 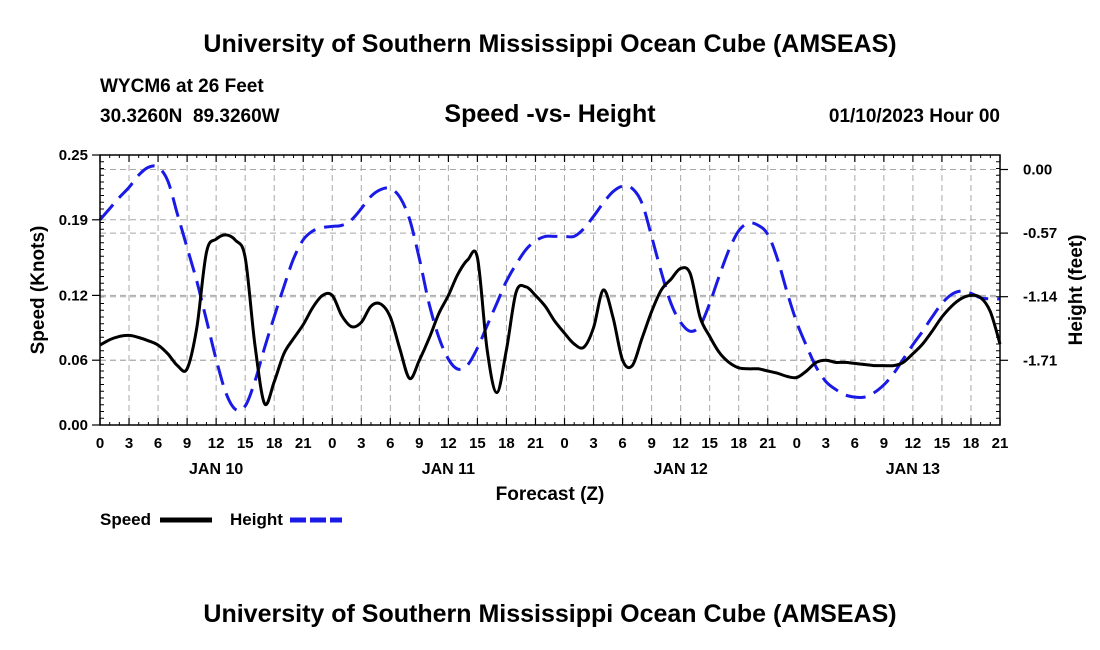 I want to click on y-tick-label: 0.25, so click(x=73, y=155).